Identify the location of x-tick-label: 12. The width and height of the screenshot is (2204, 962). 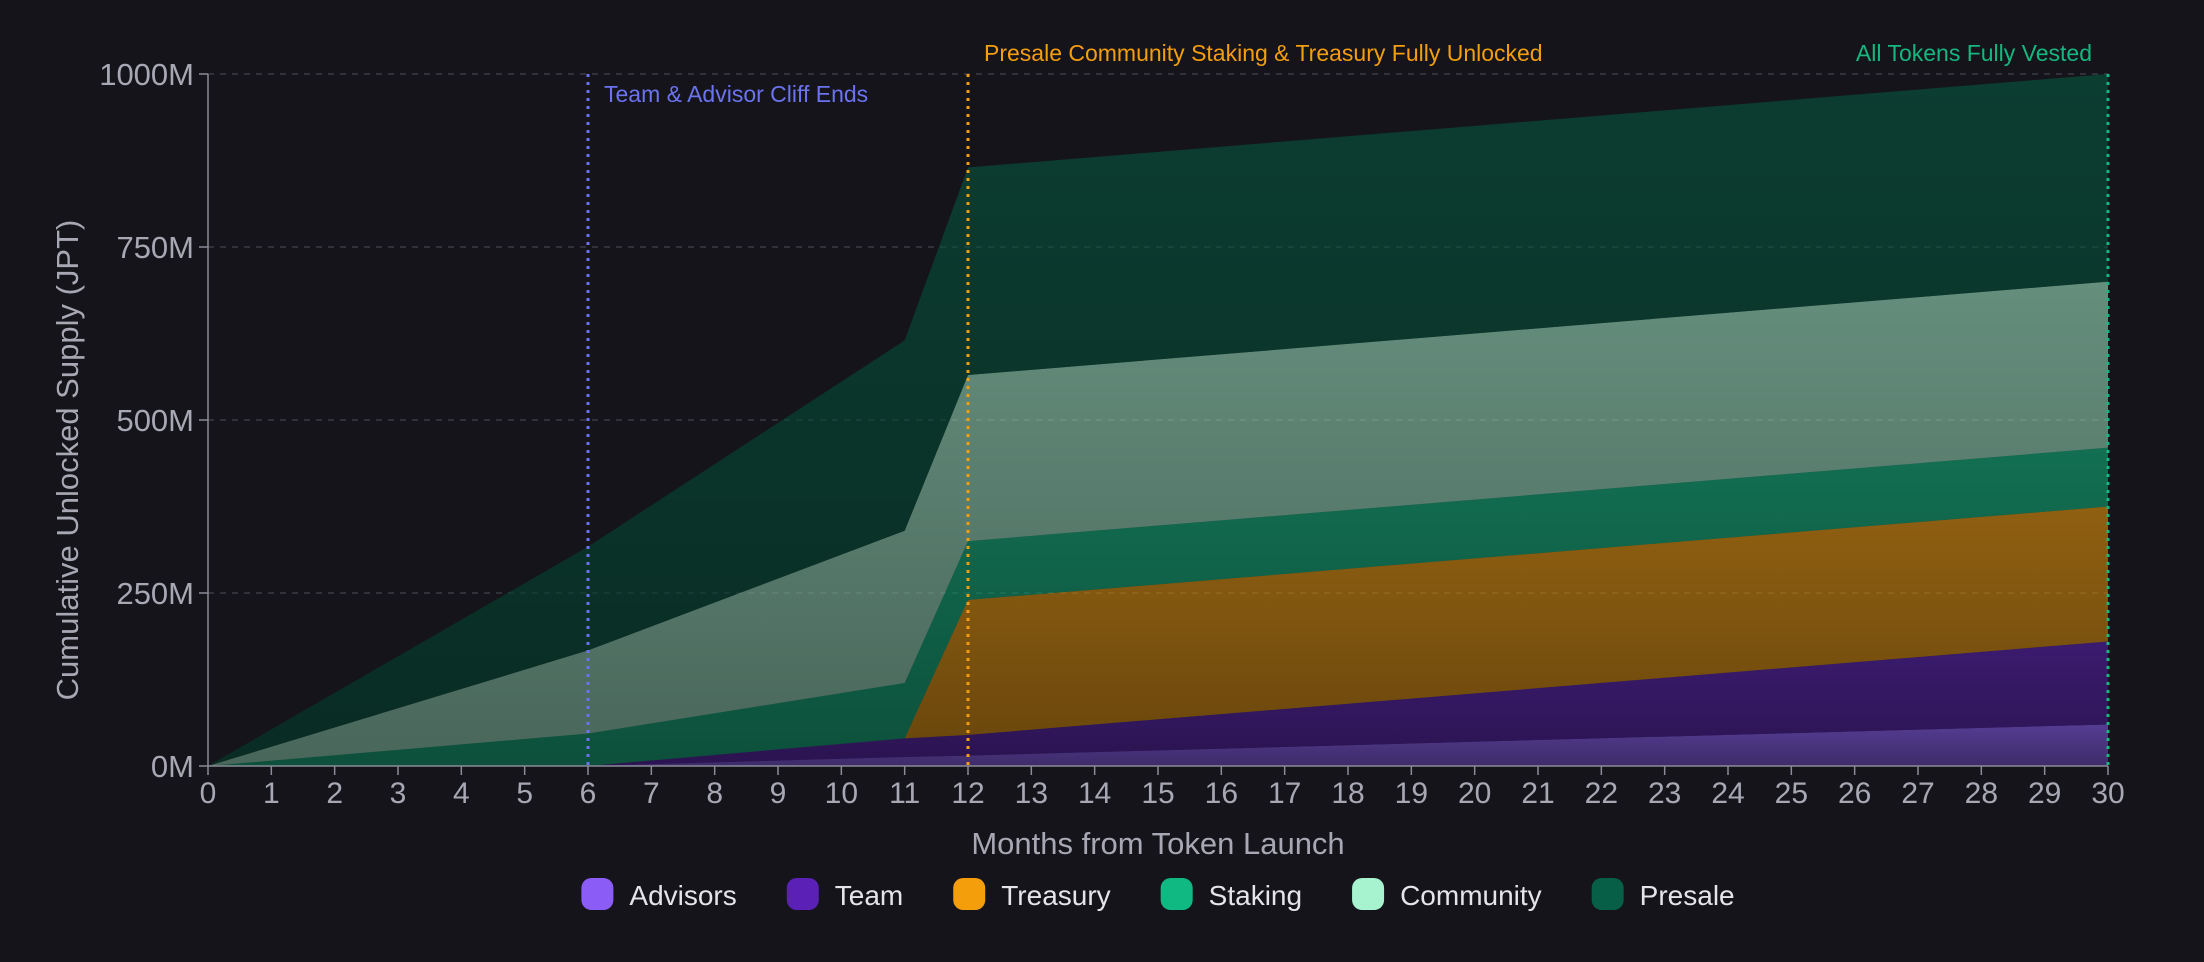
(967, 793).